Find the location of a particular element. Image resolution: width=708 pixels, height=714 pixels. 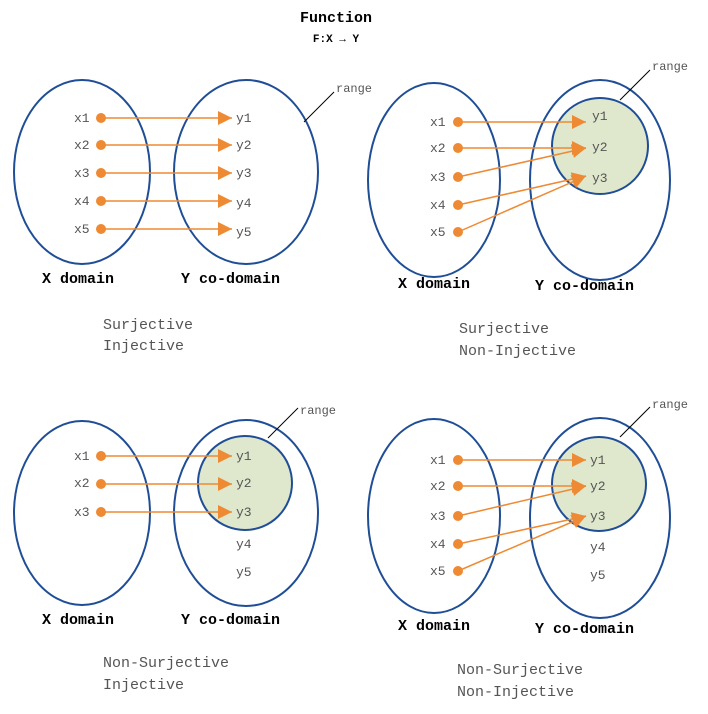

page-title: Function is located at coordinates (336, 18).